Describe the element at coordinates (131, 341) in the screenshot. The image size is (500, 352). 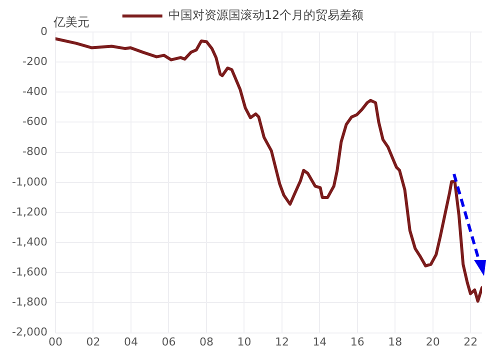
I see `x-tick-label: 04` at that location.